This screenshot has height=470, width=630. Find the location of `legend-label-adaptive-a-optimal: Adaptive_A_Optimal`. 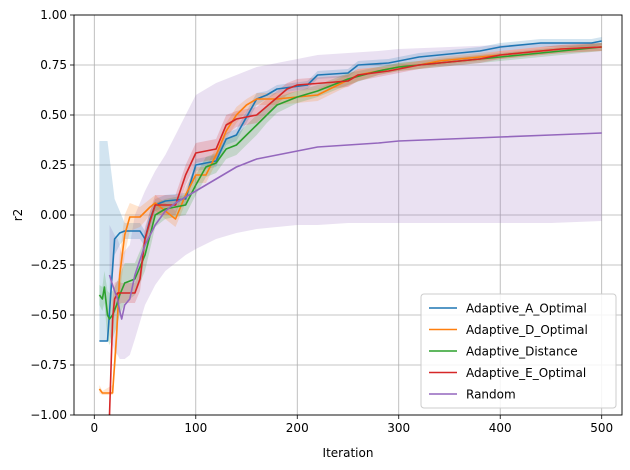

legend-label-adaptive-a-optimal: Adaptive_A_Optimal is located at coordinates (526, 309).